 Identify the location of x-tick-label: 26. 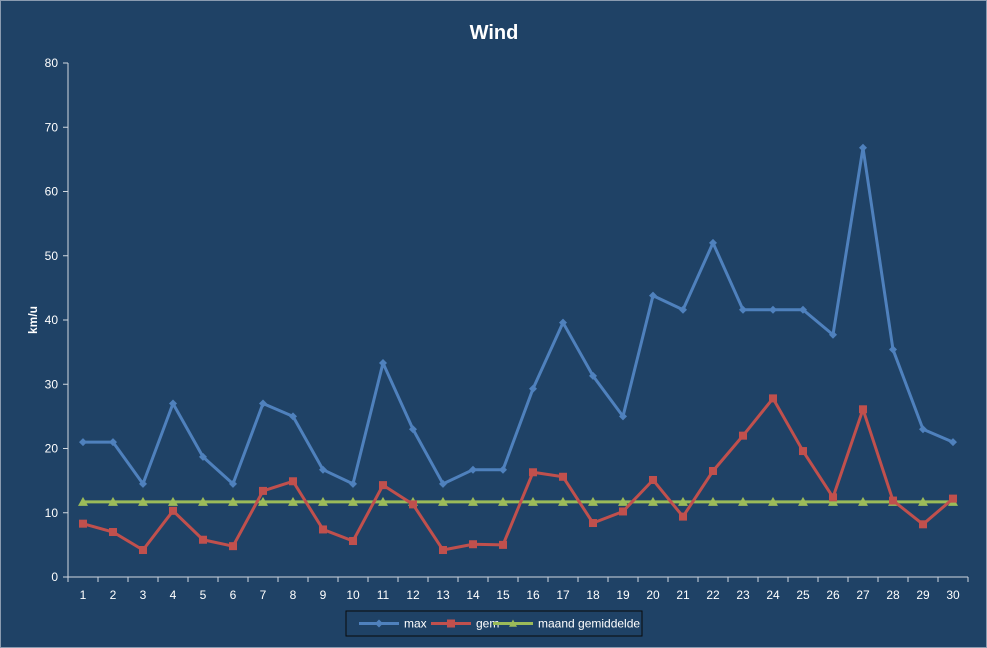
(833, 595).